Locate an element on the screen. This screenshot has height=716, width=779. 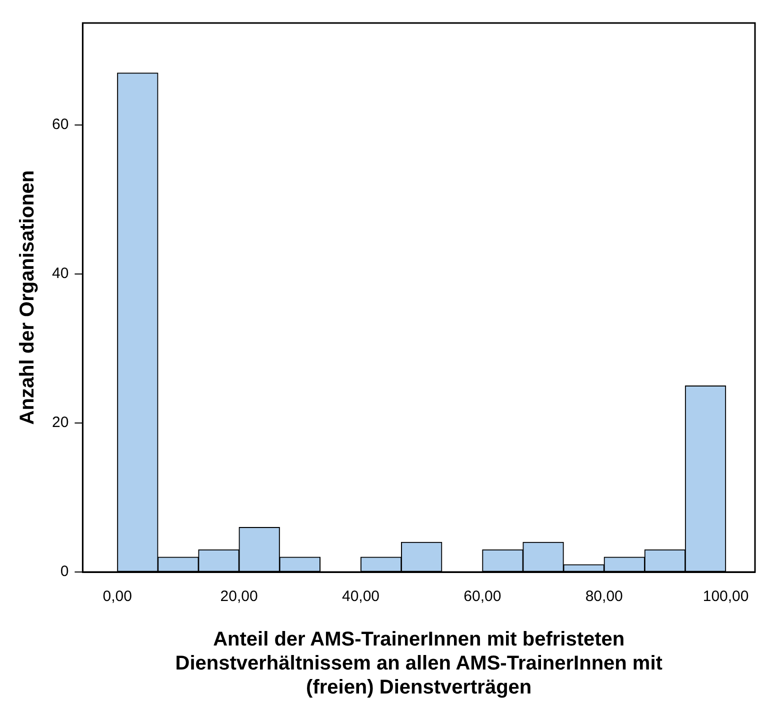
y-tick-label: 40 is located at coordinates (60, 273).